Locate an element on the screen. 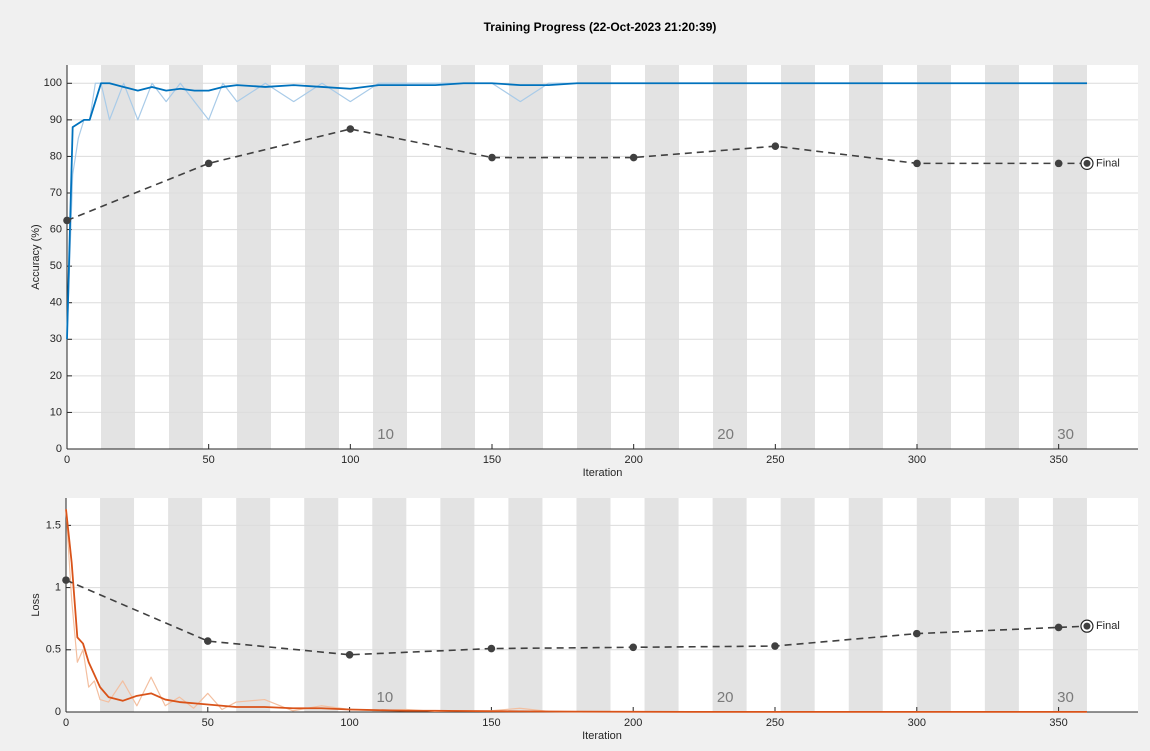 The image size is (1150, 751). y-tick-label: 80 is located at coordinates (56, 156).